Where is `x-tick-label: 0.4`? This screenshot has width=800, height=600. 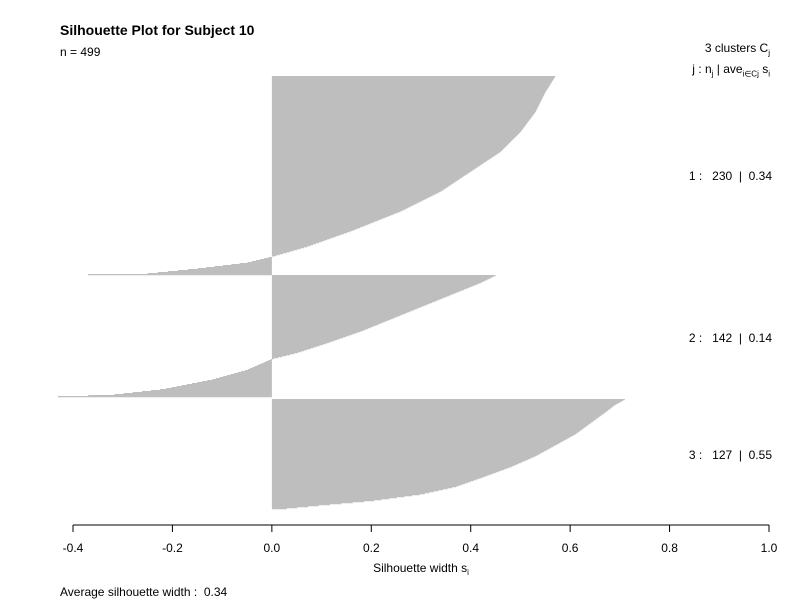 x-tick-label: 0.4 is located at coordinates (470, 548).